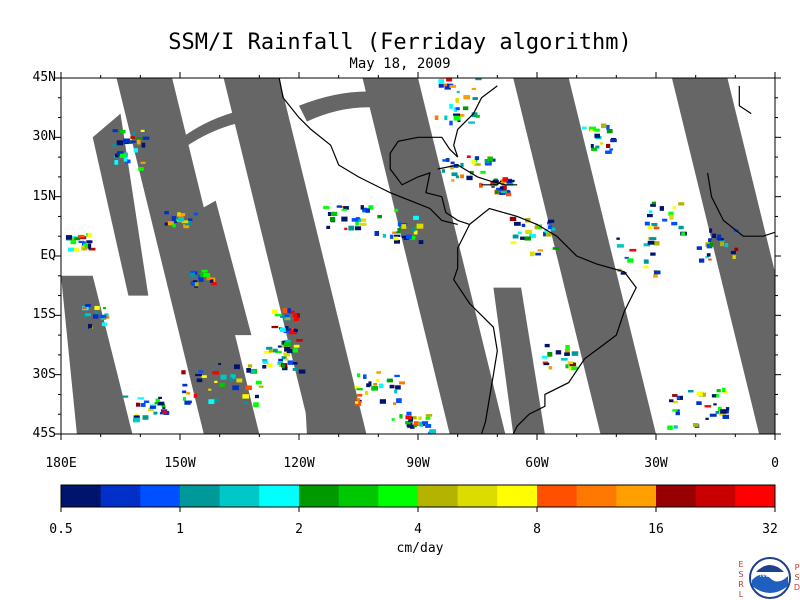 This screenshot has height=600, width=800. What do you see at coordinates (299, 529) in the screenshot?
I see `colorbar-tick-label: 2` at bounding box center [299, 529].